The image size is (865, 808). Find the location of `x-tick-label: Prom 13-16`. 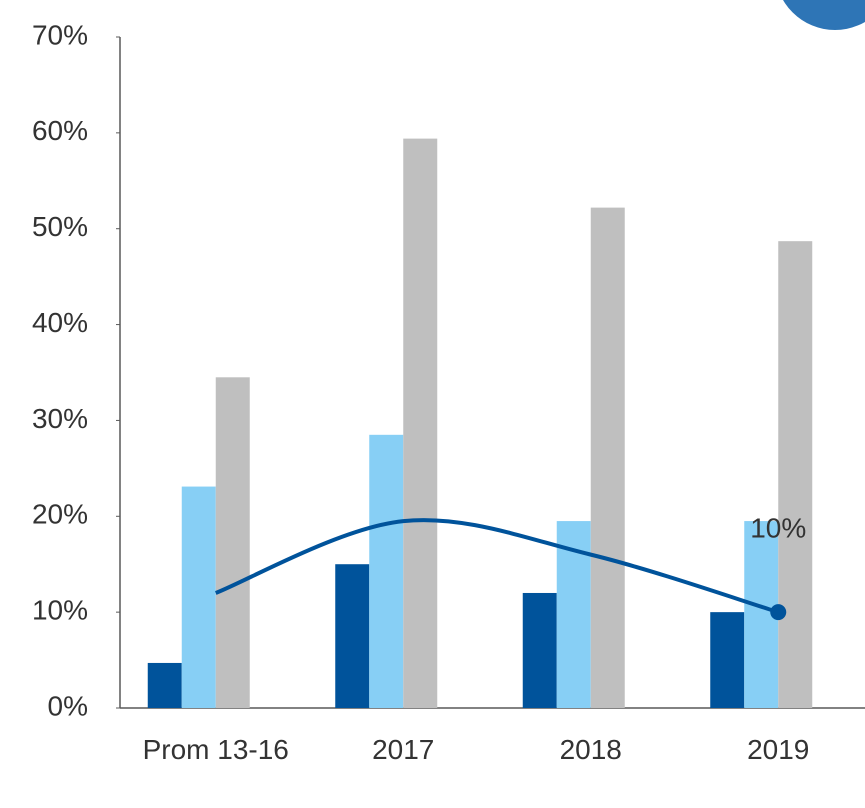

x-tick-label: Prom 13-16 is located at coordinates (215, 749).